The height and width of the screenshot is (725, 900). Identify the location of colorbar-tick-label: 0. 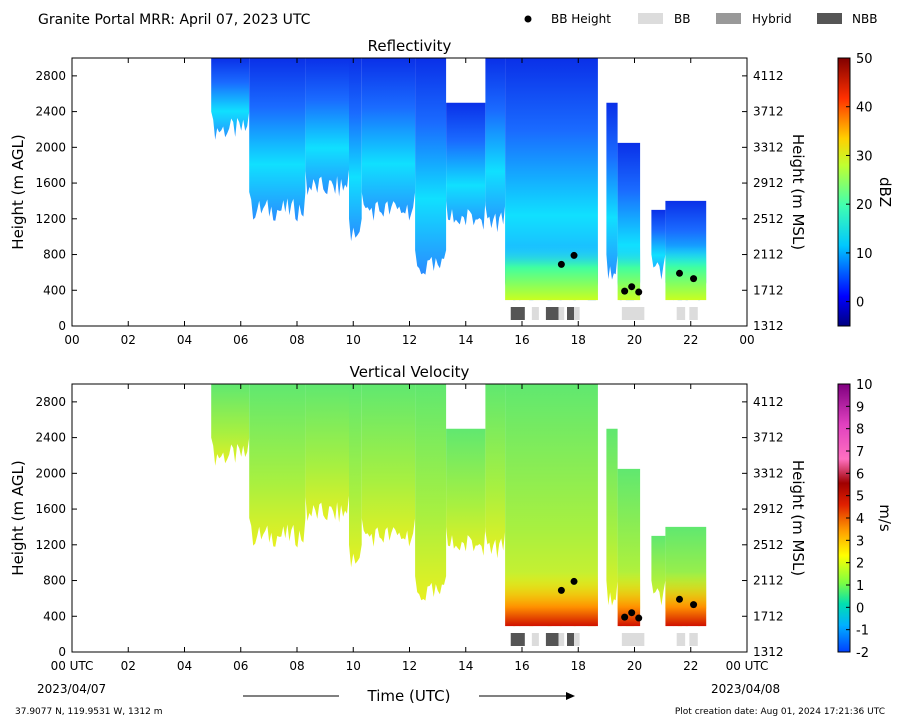
(860, 303).